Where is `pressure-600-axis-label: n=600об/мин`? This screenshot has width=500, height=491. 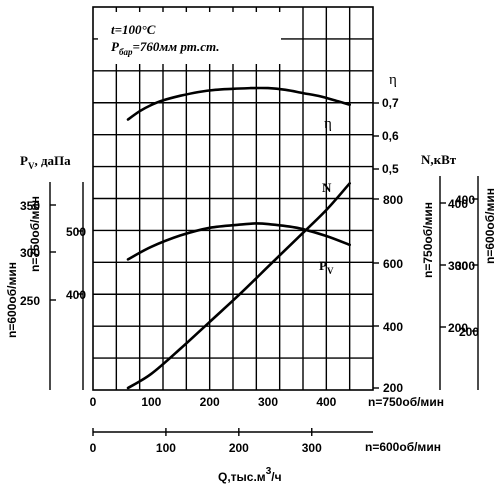
pressure-600-axis-label: n=600об/мин is located at coordinates (12, 300).